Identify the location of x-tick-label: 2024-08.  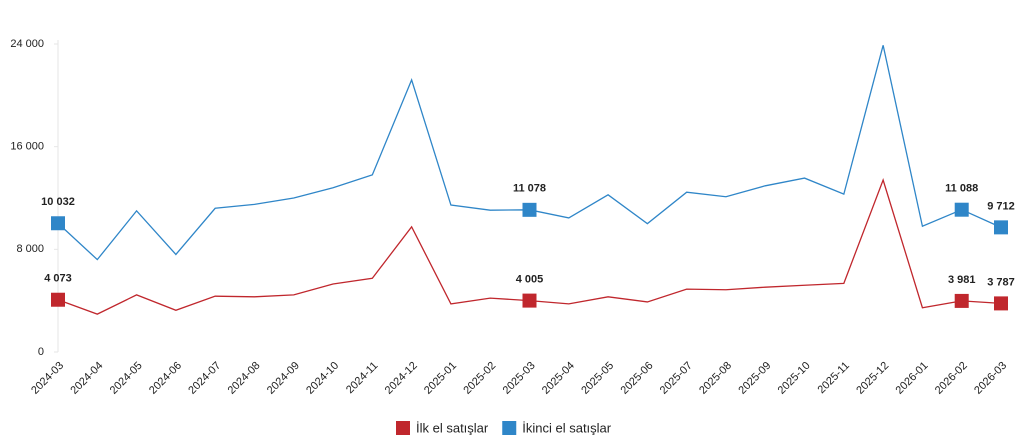
(244, 378).